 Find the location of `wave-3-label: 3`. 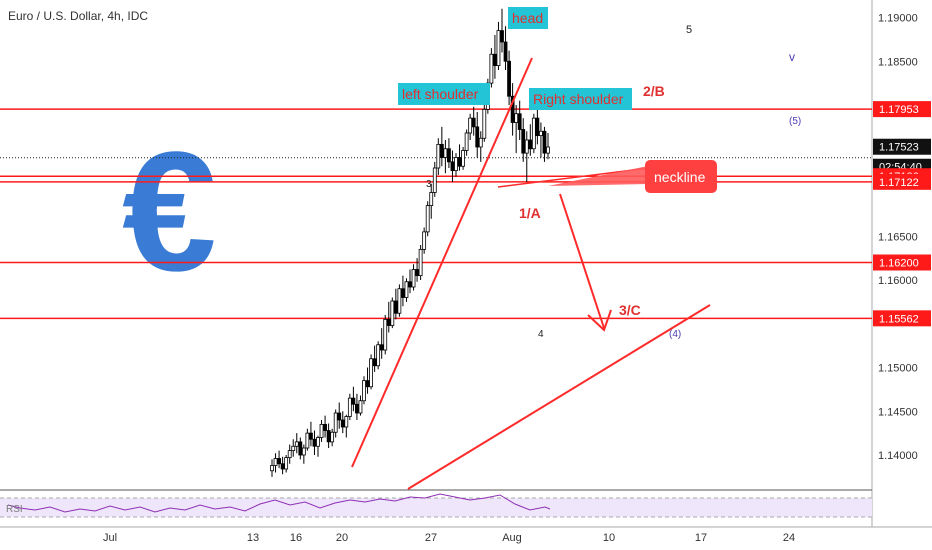

wave-3-label: 3 is located at coordinates (429, 184).